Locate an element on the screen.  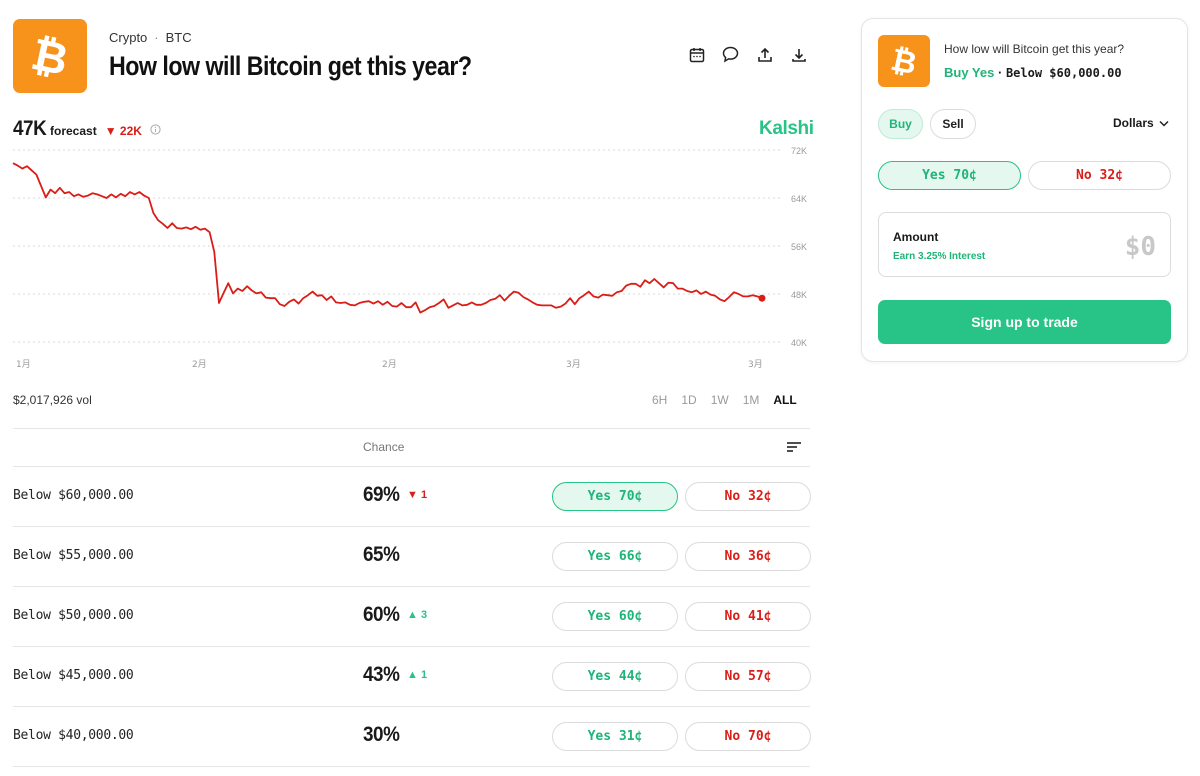
bitcoin-logo: ₿ is located at coordinates (50, 56).